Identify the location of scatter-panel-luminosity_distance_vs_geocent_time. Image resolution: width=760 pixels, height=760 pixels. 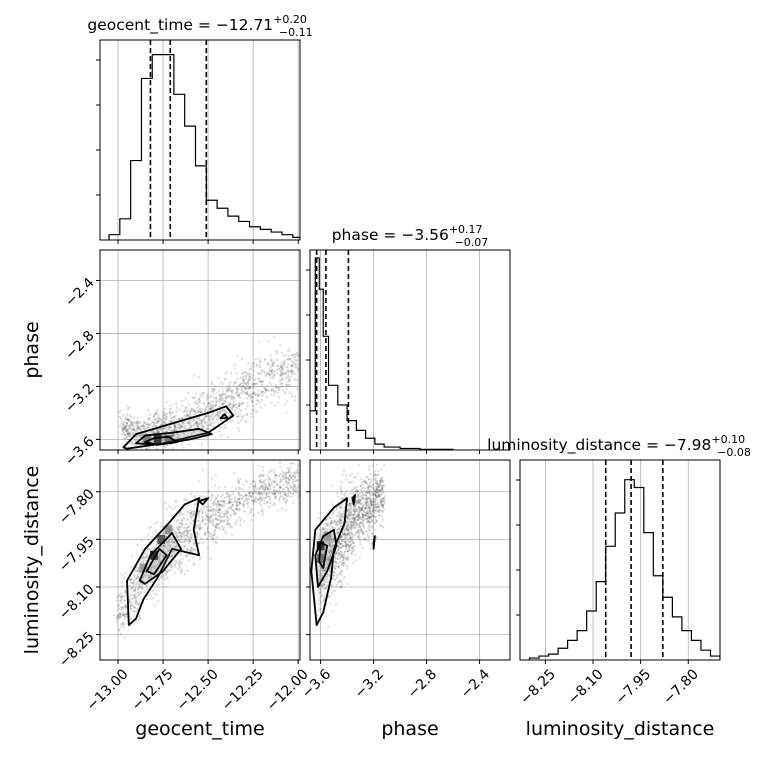
(200, 560).